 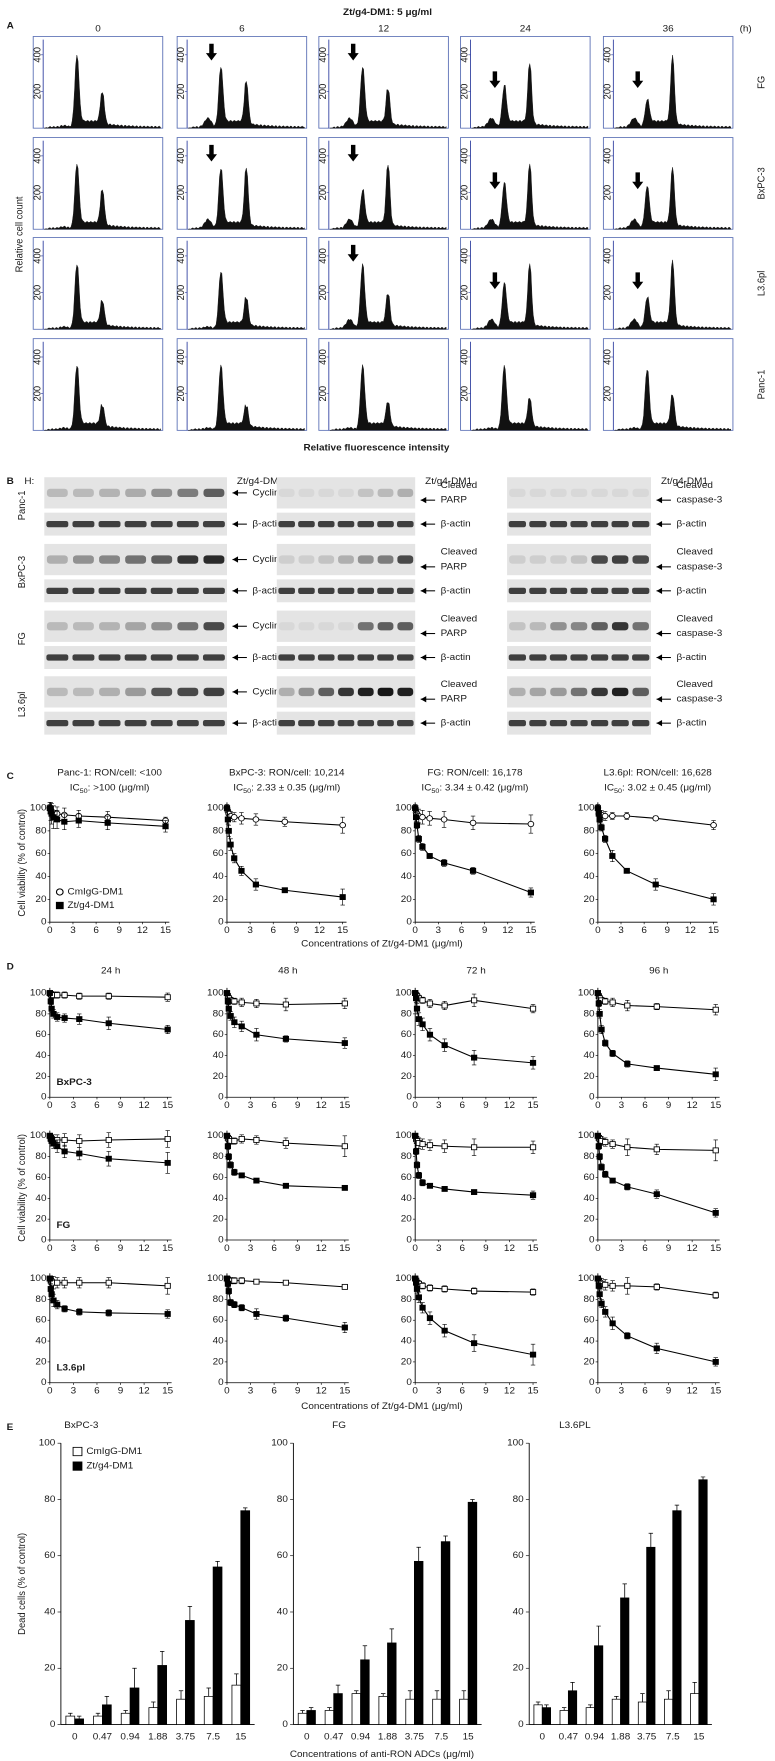 I want to click on y-tick-label: 200, so click(x=37, y=394).